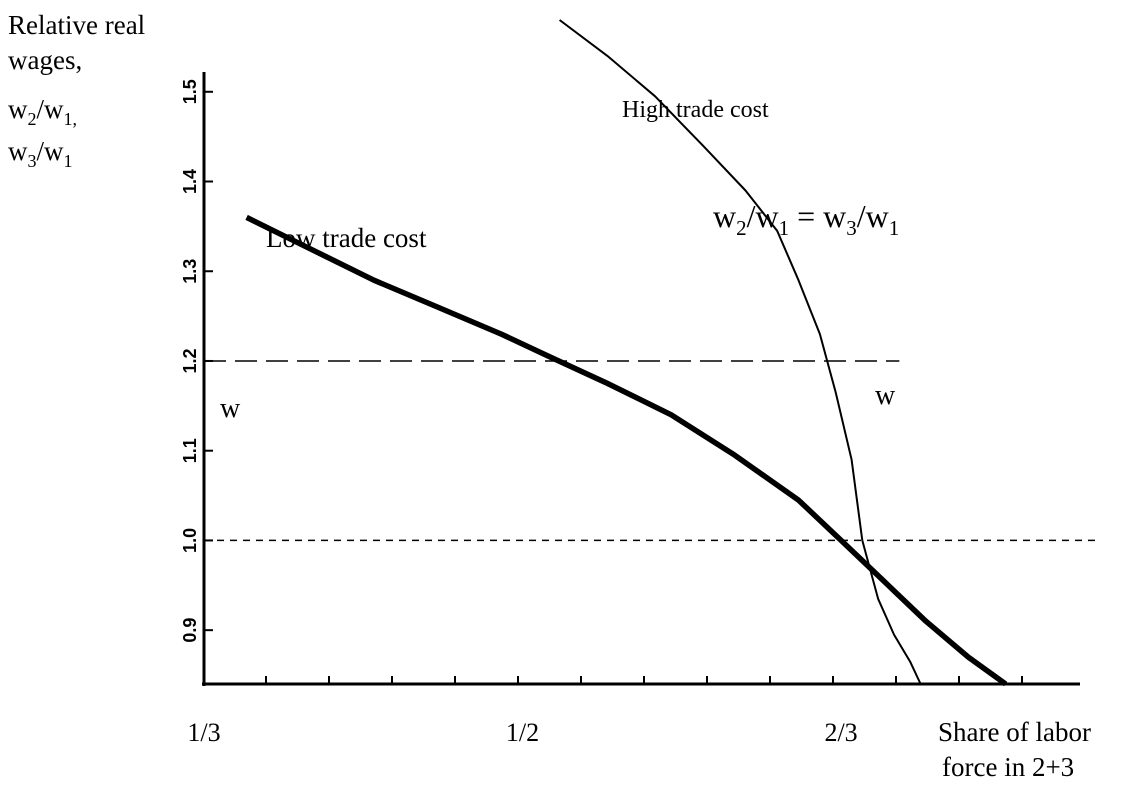 The height and width of the screenshot is (787, 1135). Describe the element at coordinates (40, 153) in the screenshot. I see `y-axis-label-fraction-2: w3/w1` at that location.